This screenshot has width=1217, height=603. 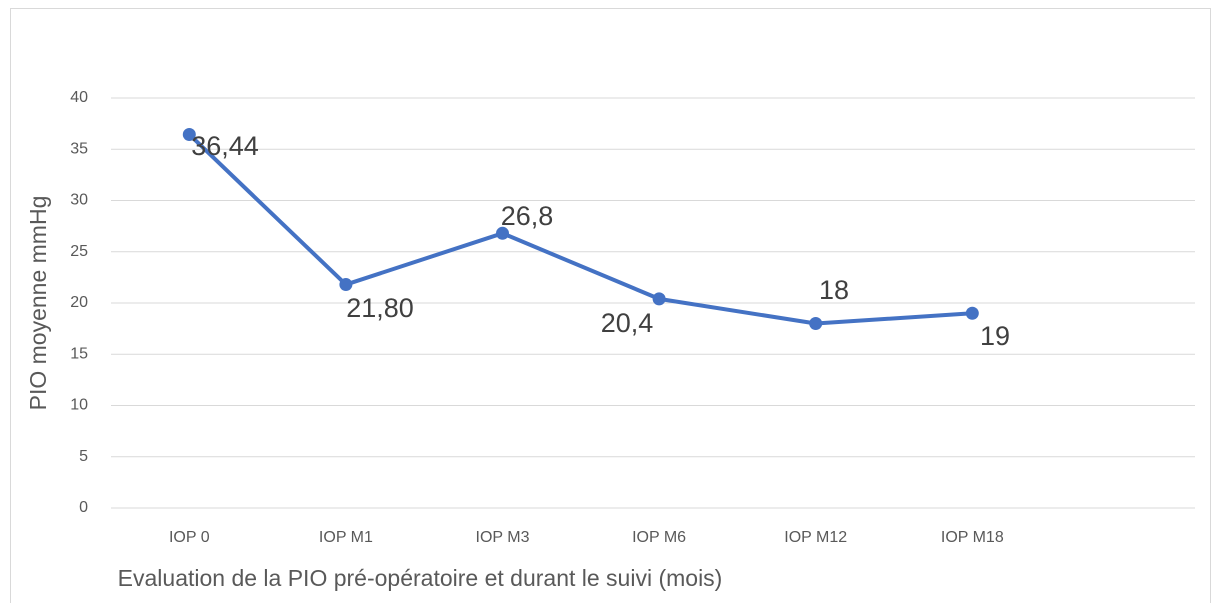 I want to click on y-tick-label: 10, so click(x=79, y=405).